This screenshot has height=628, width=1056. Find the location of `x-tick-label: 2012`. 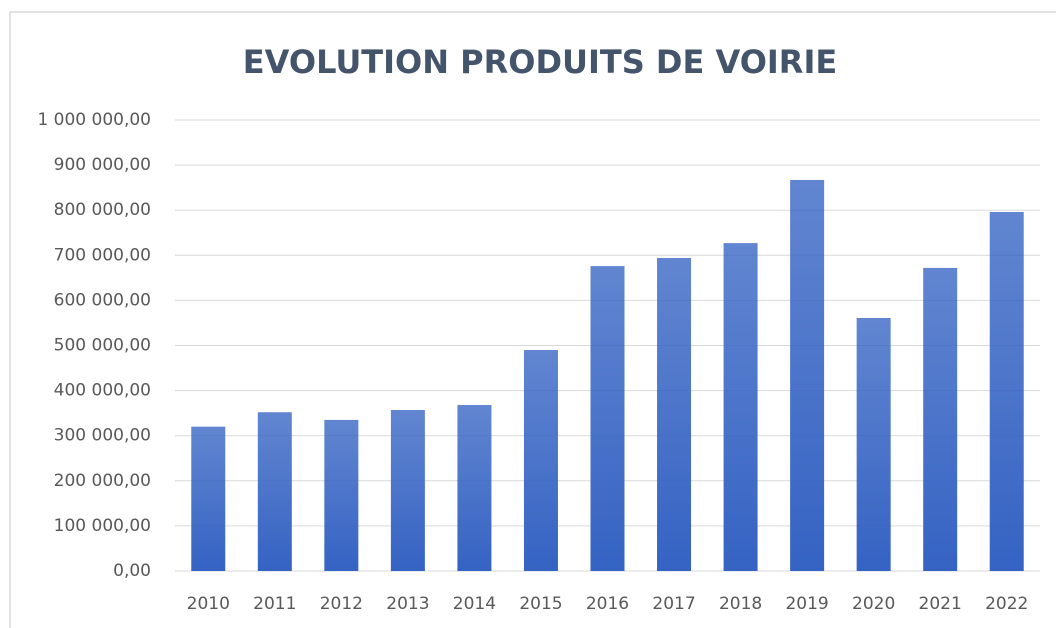

x-tick-label: 2012 is located at coordinates (341, 604).